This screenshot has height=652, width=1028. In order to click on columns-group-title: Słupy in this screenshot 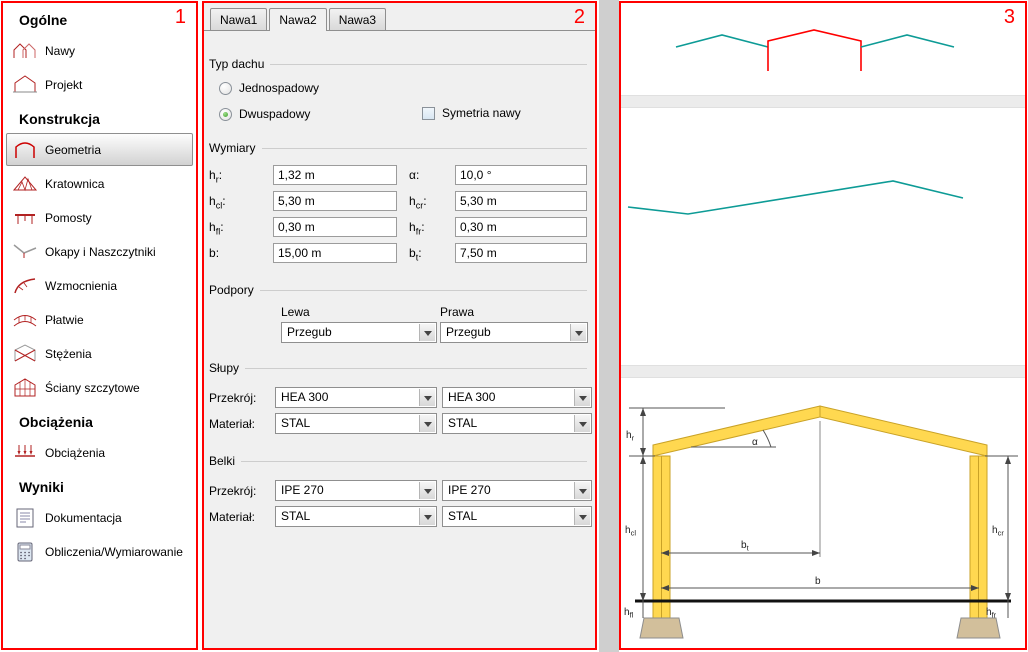, I will do `click(398, 368)`.